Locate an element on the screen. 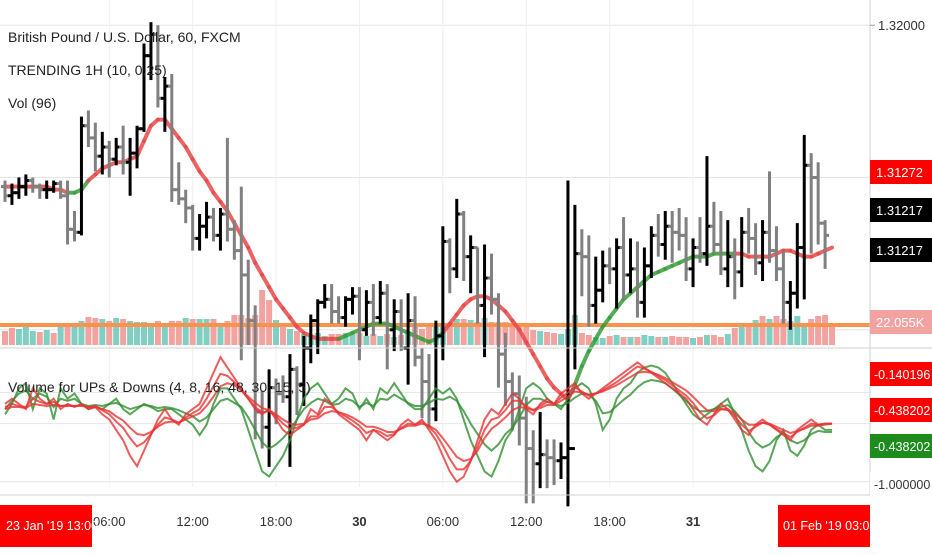 This screenshot has width=932, height=555. oscillator-line-red is located at coordinates (418, 416).